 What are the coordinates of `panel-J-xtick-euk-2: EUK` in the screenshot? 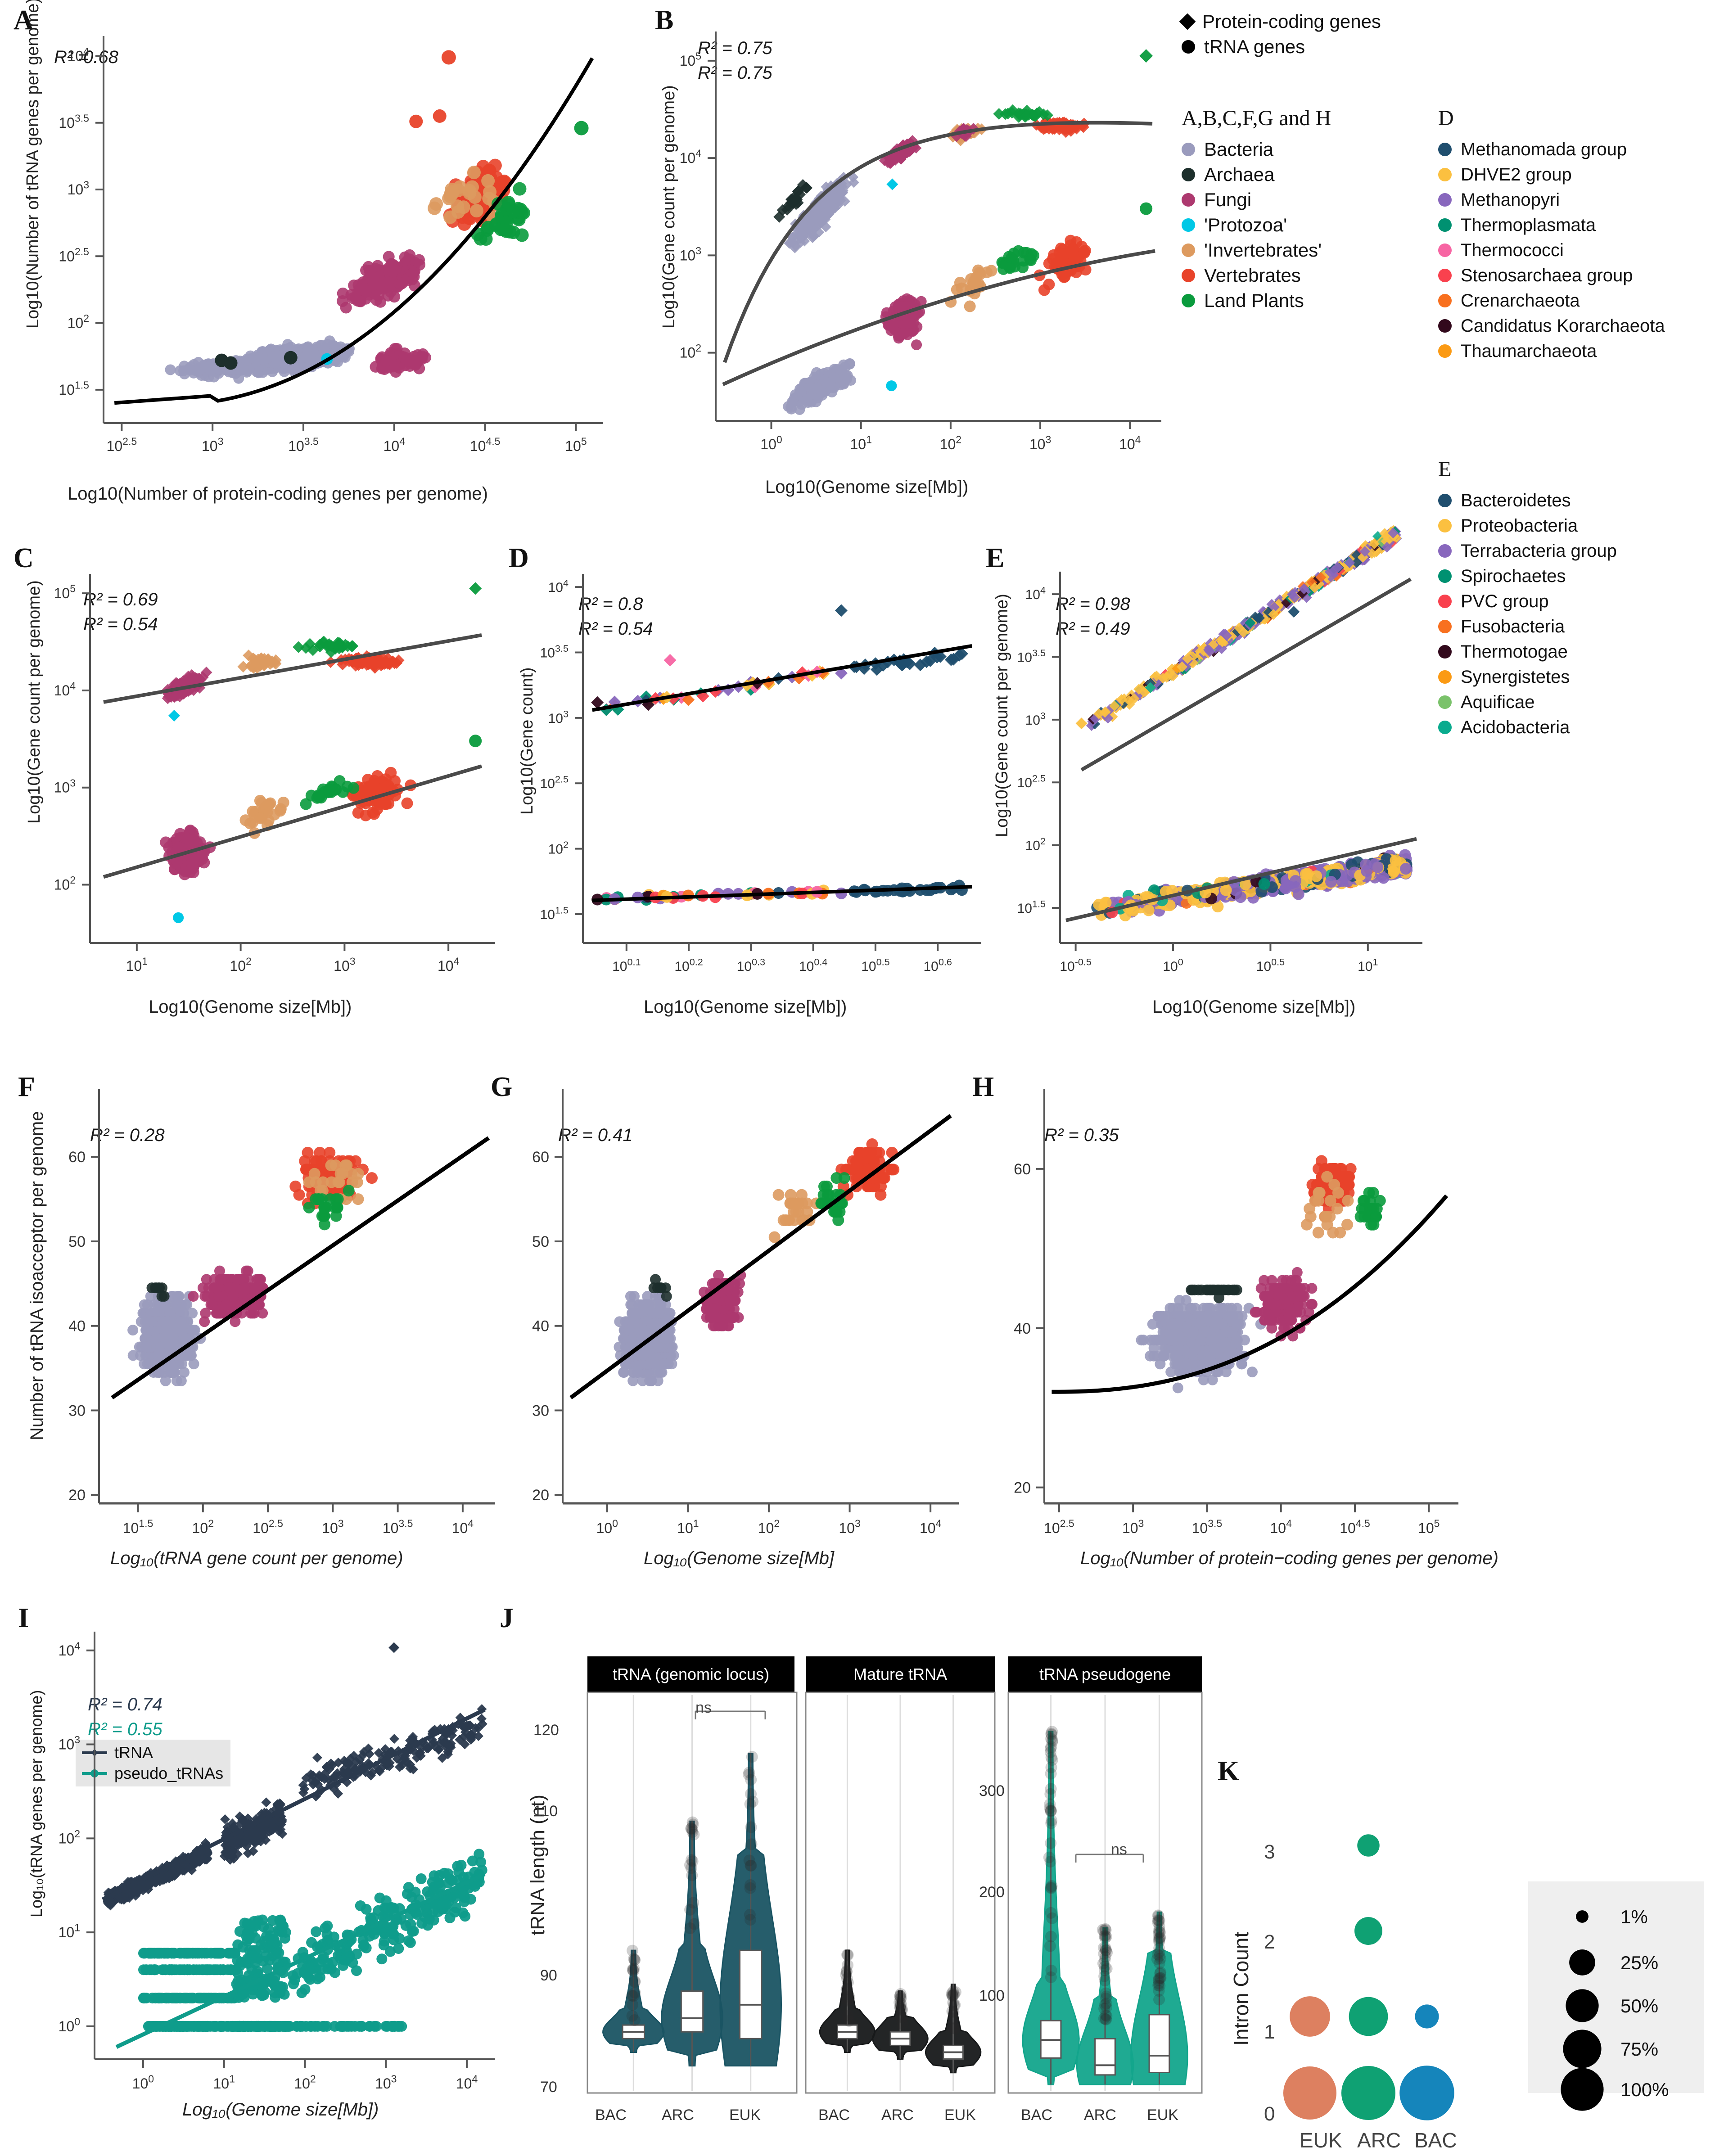 It's located at (960, 2115).